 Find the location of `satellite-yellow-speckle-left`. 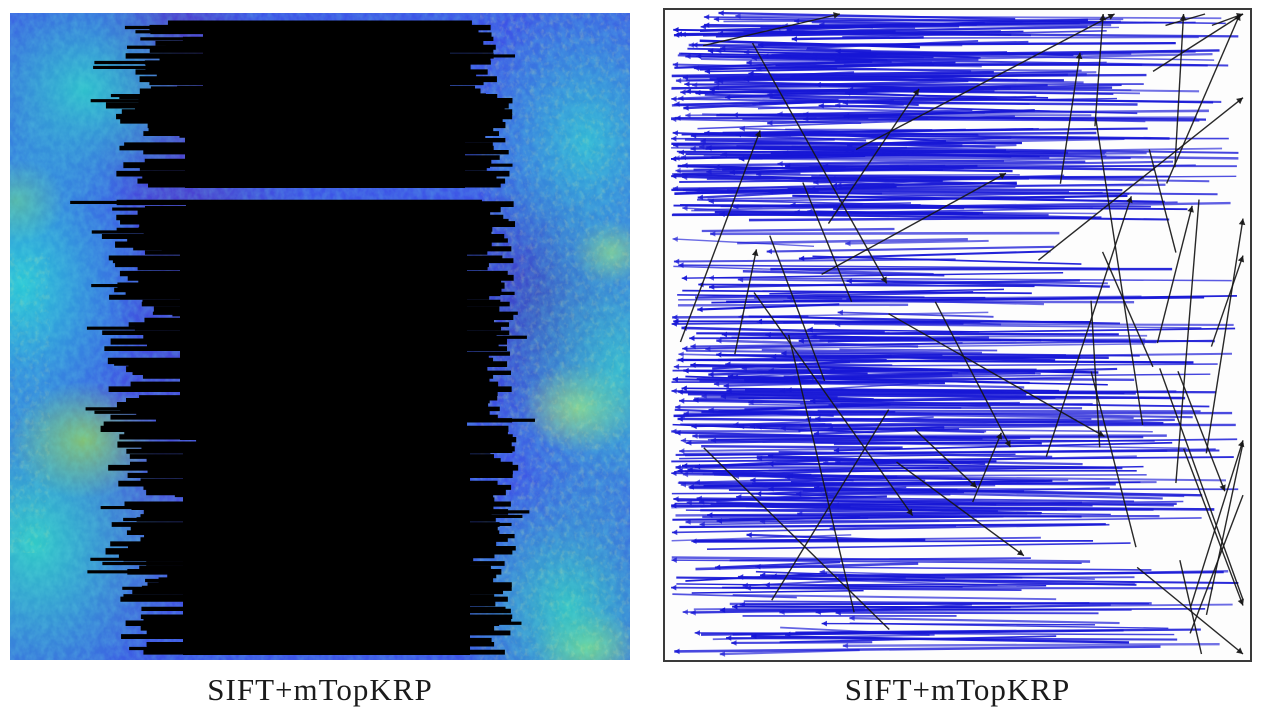

satellite-yellow-speckle-left is located at coordinates (30, 403).